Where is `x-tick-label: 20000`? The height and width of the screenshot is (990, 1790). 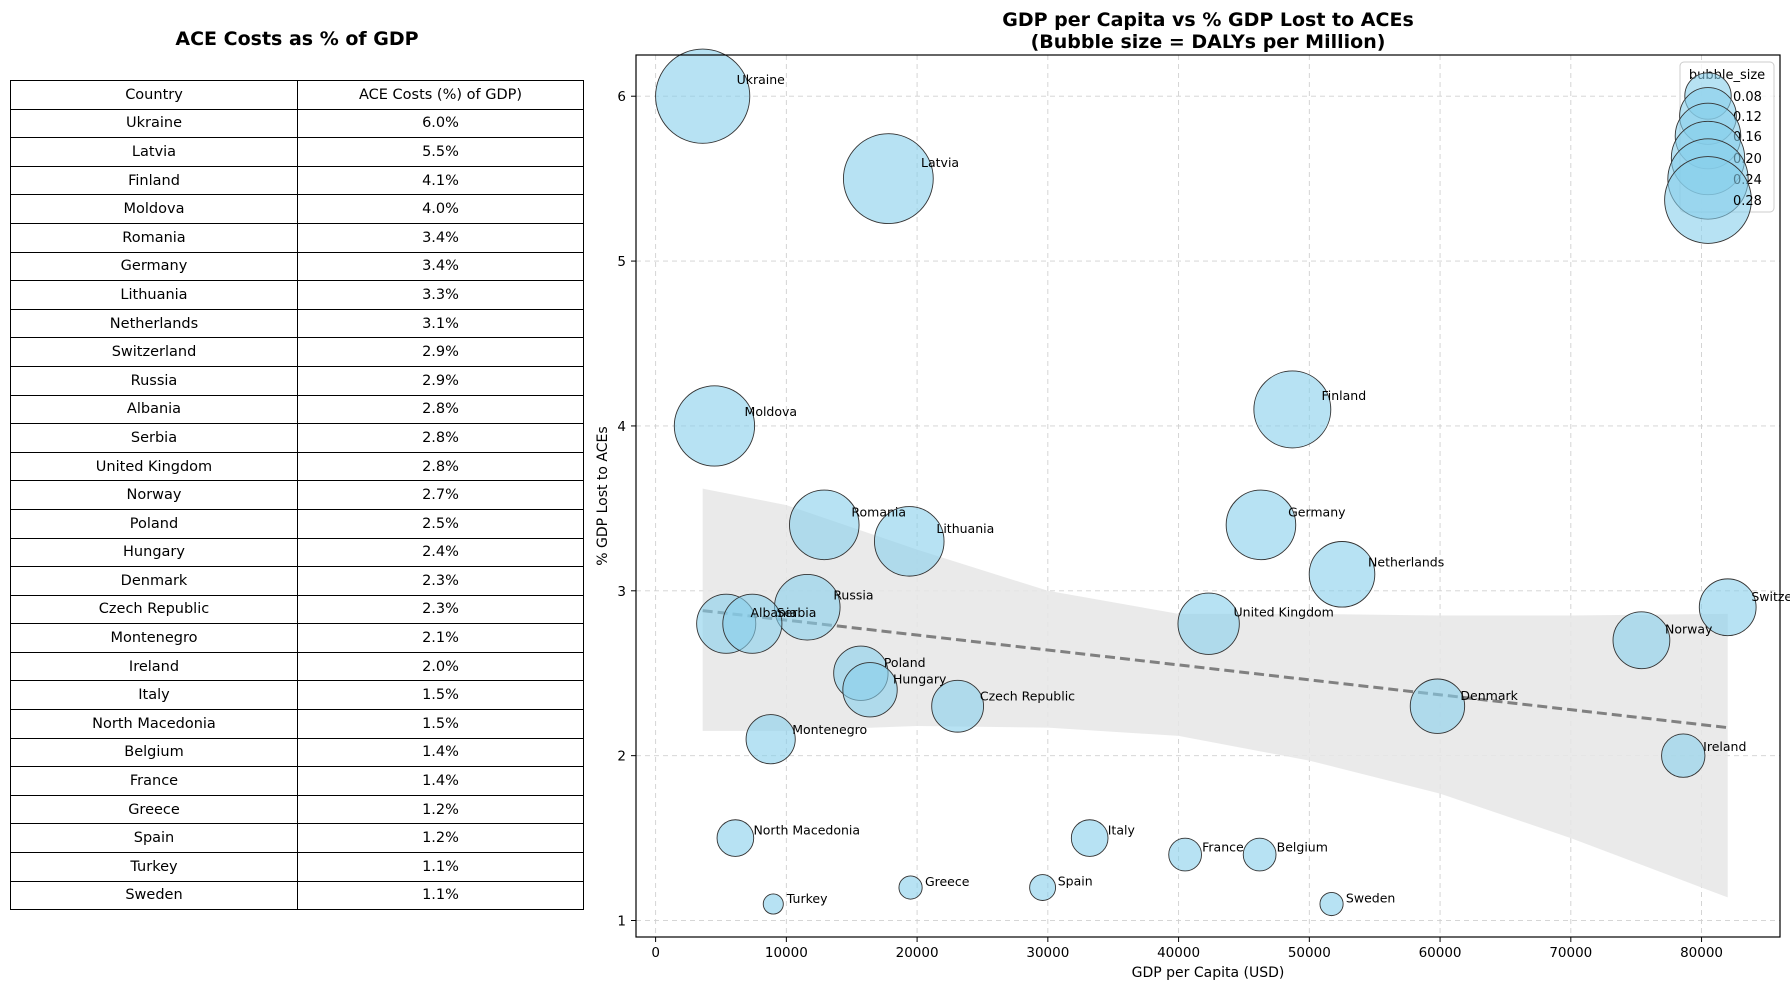 x-tick-label: 20000 is located at coordinates (917, 953).